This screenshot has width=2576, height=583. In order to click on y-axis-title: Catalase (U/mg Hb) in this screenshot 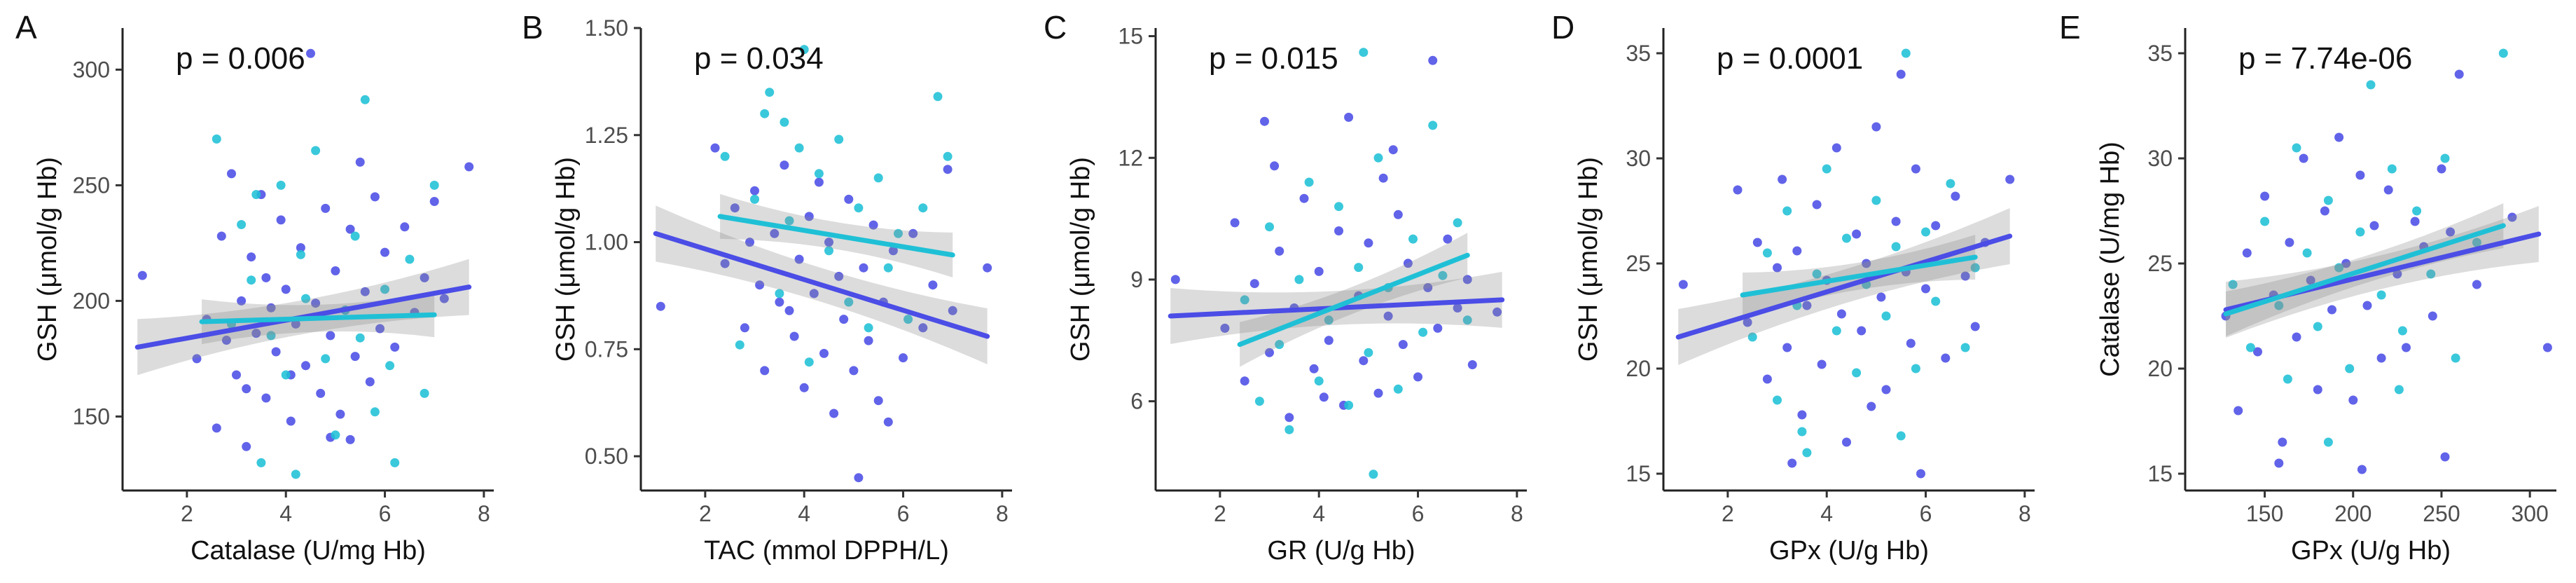, I will do `click(2110, 259)`.